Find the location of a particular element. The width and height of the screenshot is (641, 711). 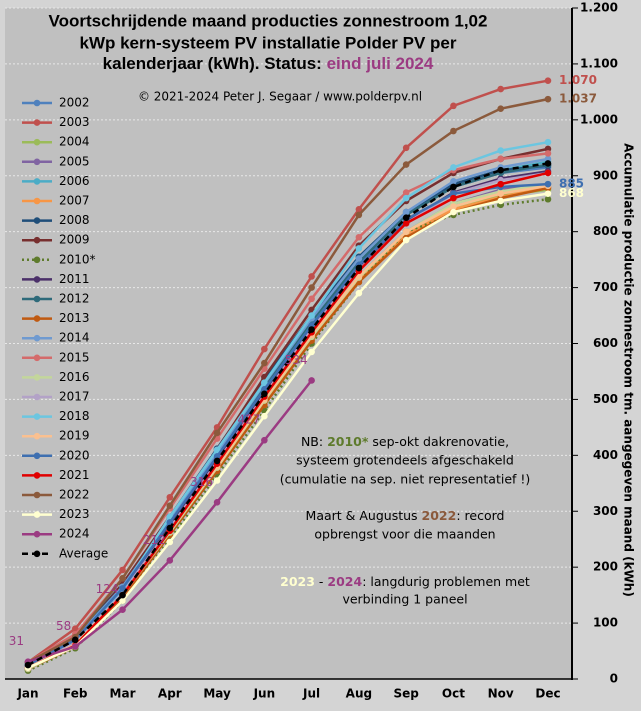

y-tick-label: 800 is located at coordinates (605, 231).